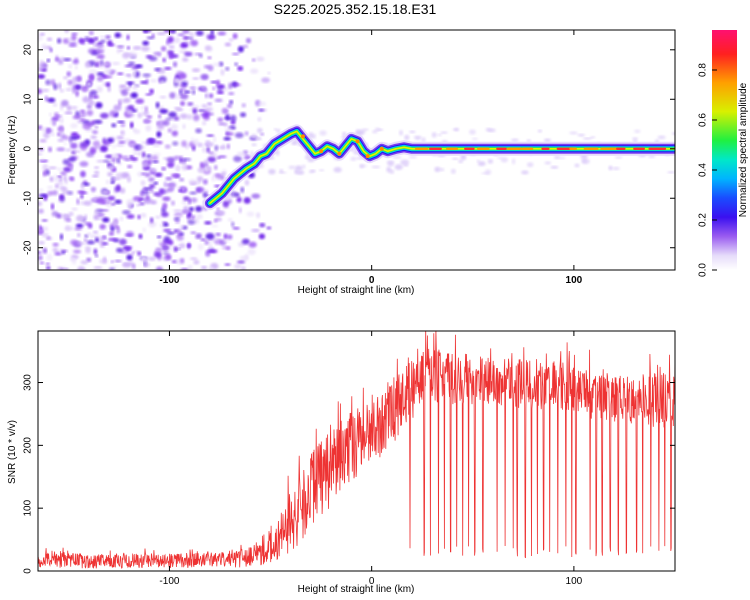 The width and height of the screenshot is (750, 600). What do you see at coordinates (372, 280) in the screenshot?
I see `spectrogram-x-tick-label: 0` at bounding box center [372, 280].